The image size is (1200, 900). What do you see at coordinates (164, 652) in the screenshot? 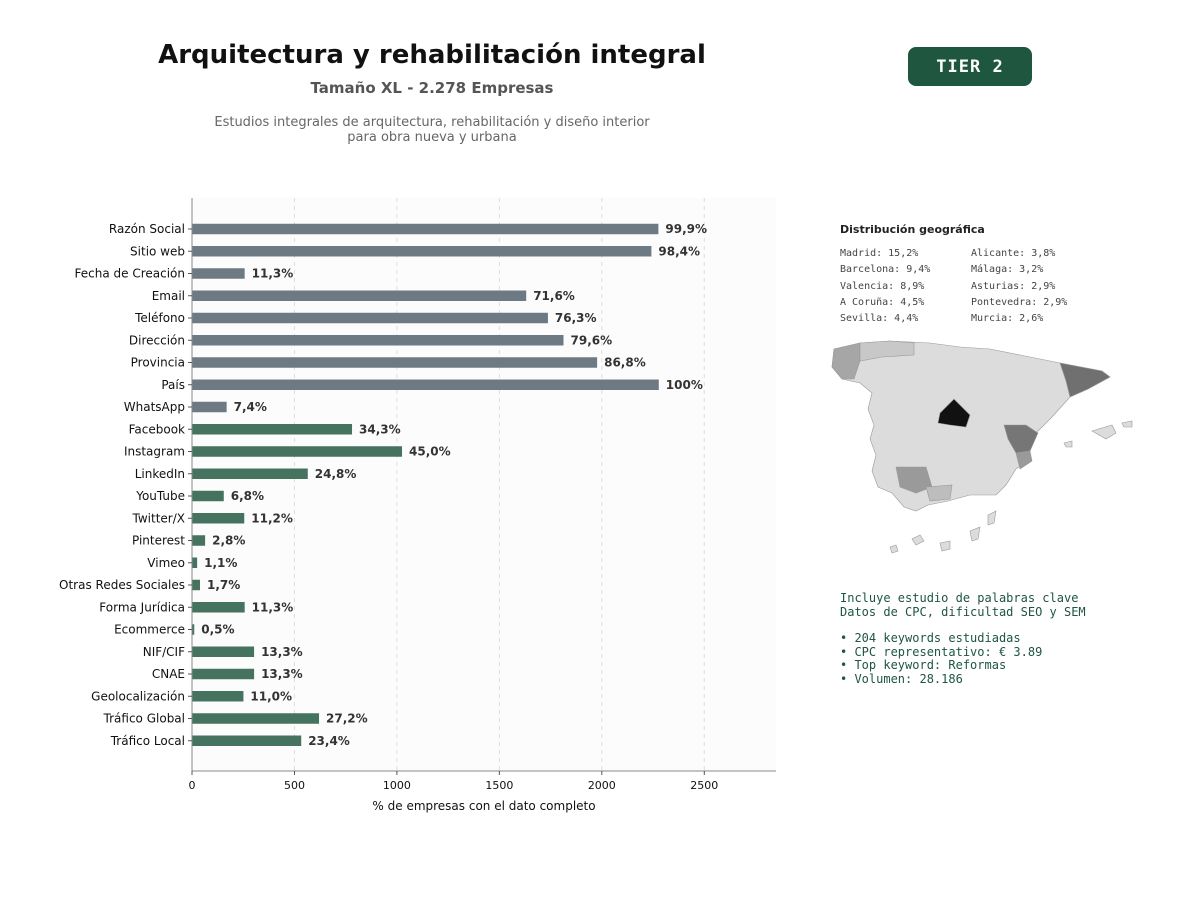
I see `category-label: NIF/CIF` at bounding box center [164, 652].